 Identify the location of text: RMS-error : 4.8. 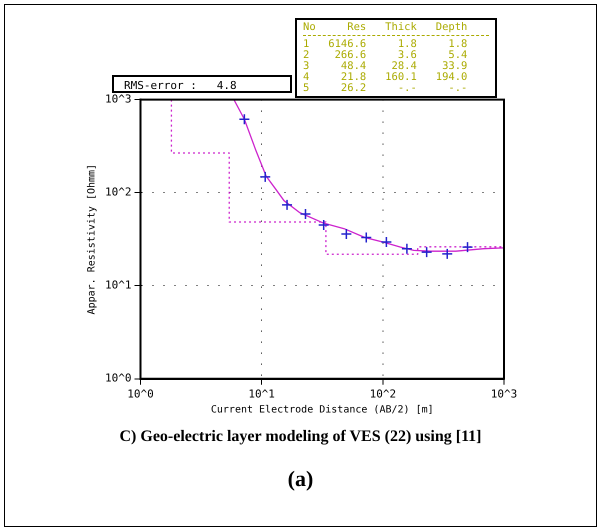
(202, 84).